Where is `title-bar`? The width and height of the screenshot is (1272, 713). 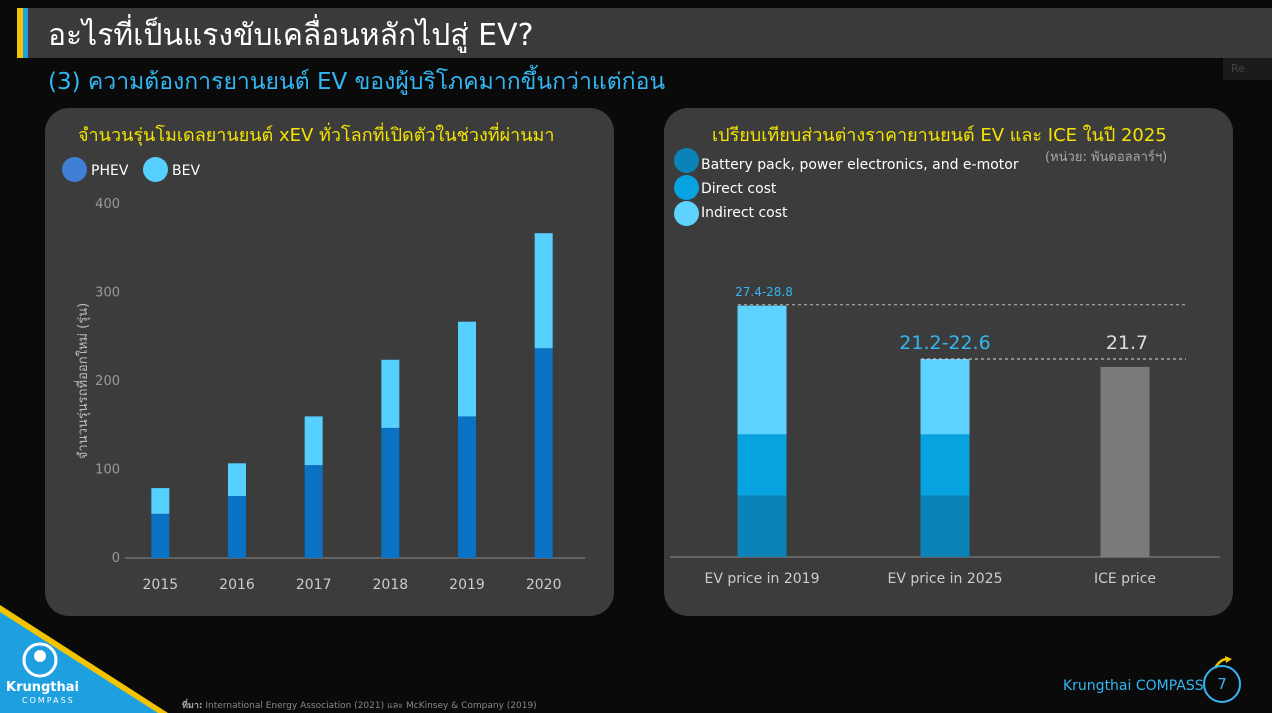 title-bar is located at coordinates (644, 33).